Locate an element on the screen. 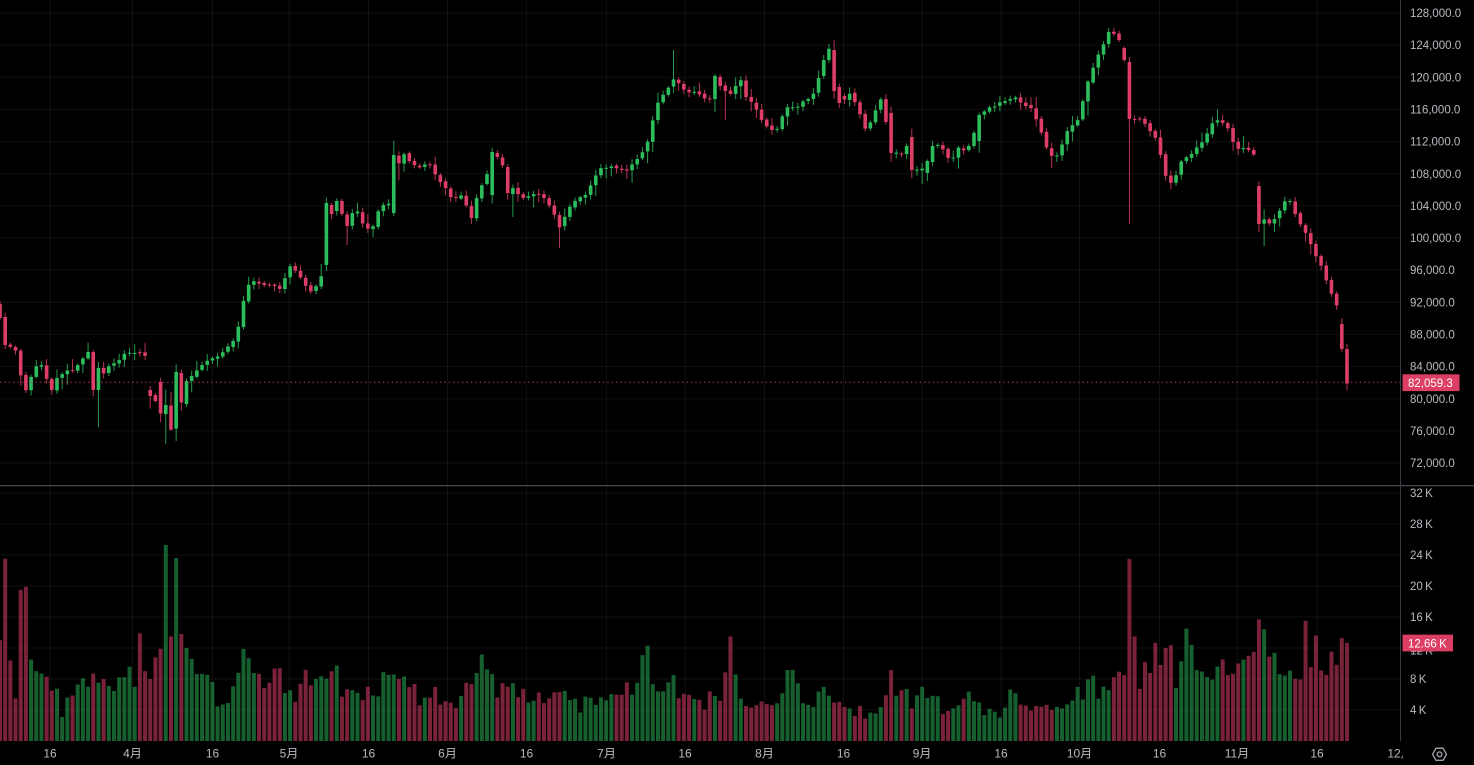 The height and width of the screenshot is (765, 1474). svg-text: 116,000.0 is located at coordinates (1435, 111).